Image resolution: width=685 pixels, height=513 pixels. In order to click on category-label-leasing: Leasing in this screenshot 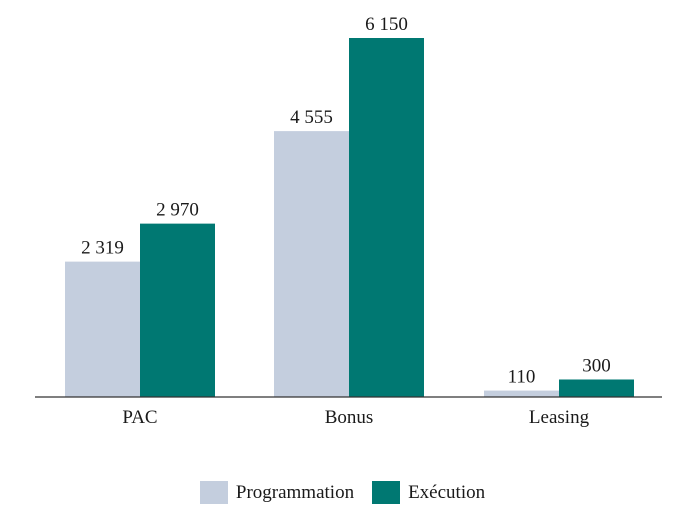, I will do `click(559, 417)`.